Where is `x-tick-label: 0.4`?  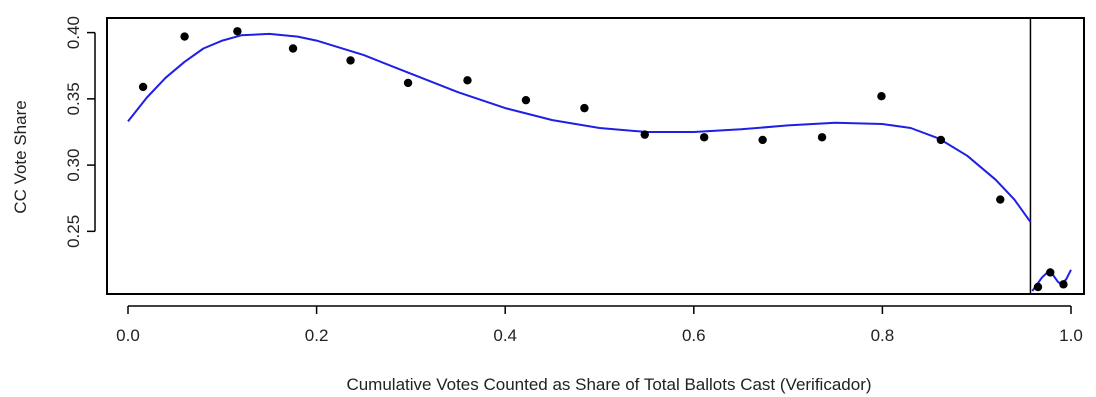
x-tick-label: 0.4 is located at coordinates (505, 335).